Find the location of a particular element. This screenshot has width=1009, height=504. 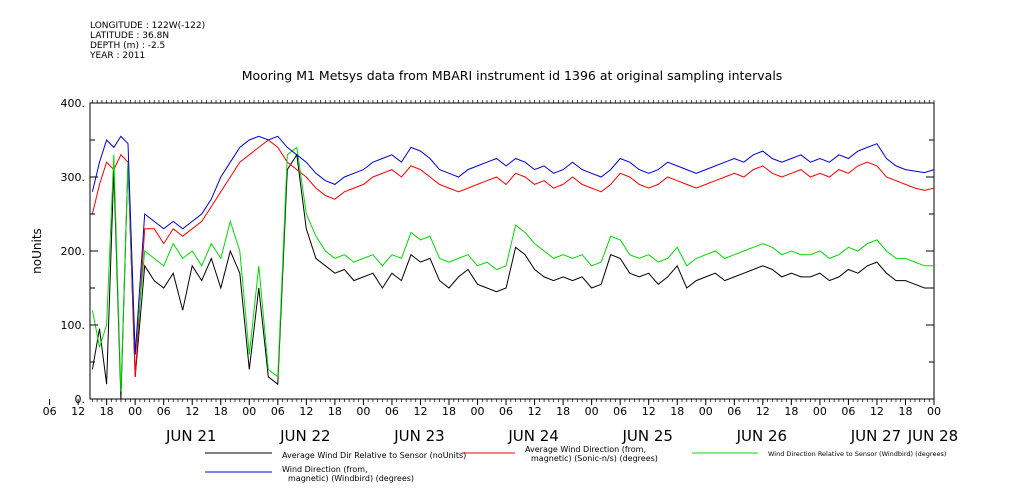

day-label: JUN 26 is located at coordinates (761, 436).